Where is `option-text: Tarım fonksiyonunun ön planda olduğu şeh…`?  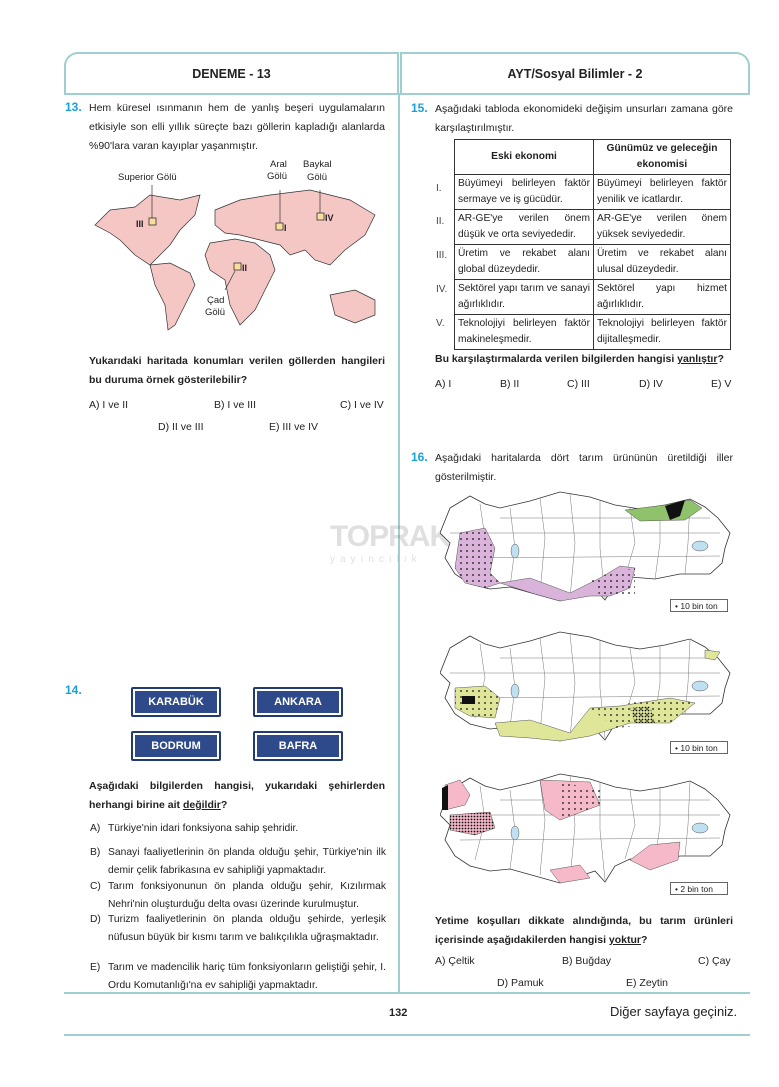 option-text: Tarım fonksiyonunun ön planda olduğu şeh… is located at coordinates (247, 895).